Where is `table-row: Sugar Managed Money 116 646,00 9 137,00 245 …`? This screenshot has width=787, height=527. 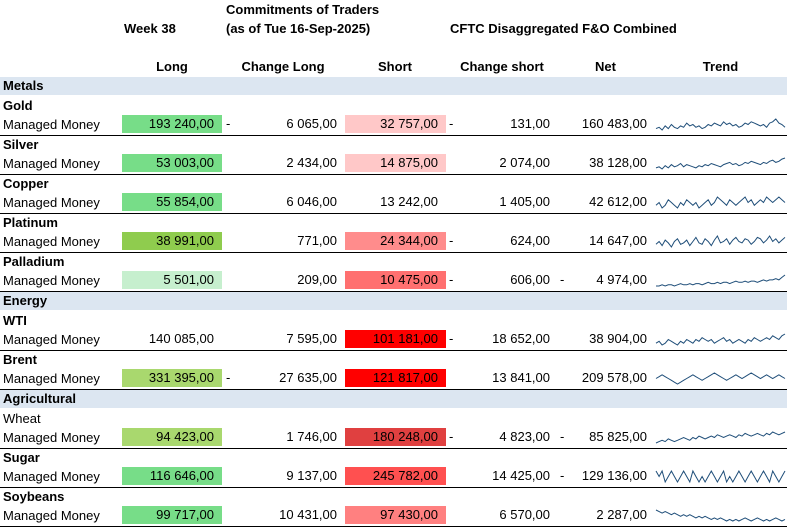 table-row: Sugar Managed Money 116 646,00 9 137,00 245 … is located at coordinates (393, 468).